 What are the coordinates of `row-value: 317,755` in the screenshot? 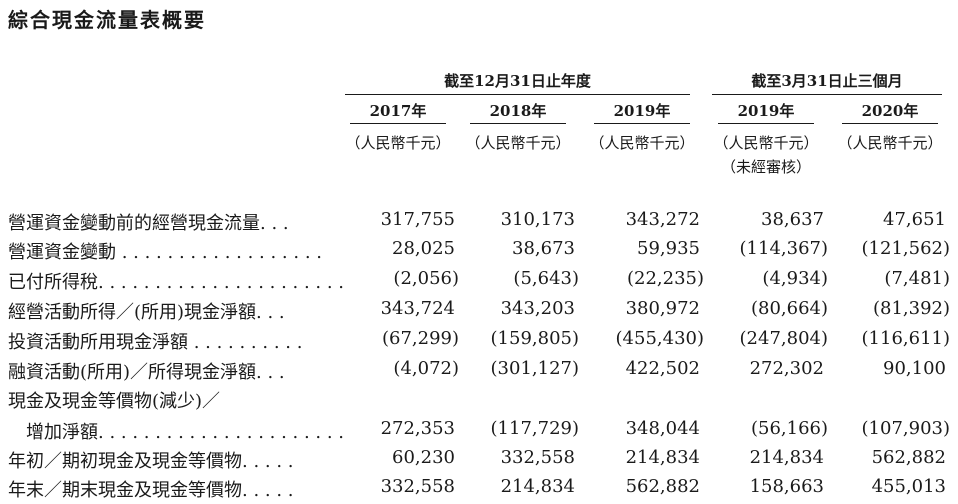 It's located at (417, 219).